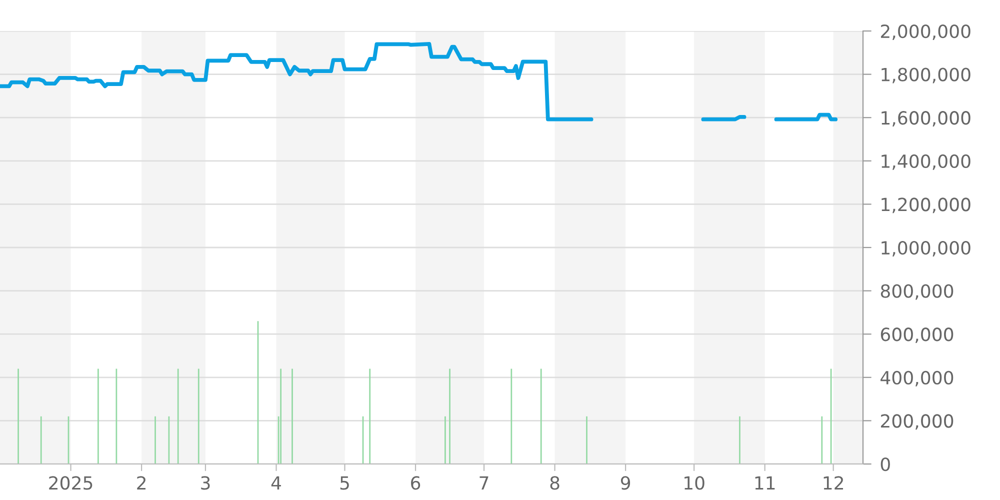  Describe the element at coordinates (344, 483) in the screenshot. I see `x-tick-label: 5` at that location.